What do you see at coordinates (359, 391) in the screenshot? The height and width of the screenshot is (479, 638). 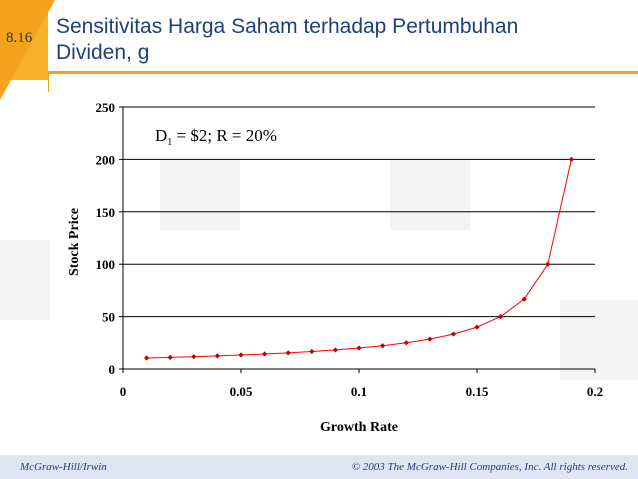 I see `x-tick-label: 0.1` at bounding box center [359, 391].